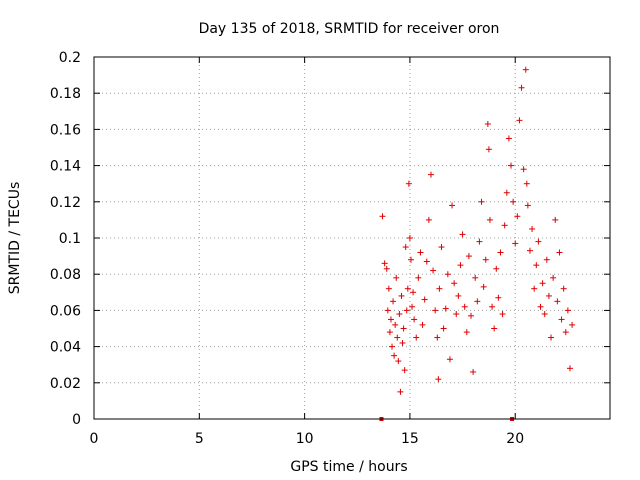 The width and height of the screenshot is (640, 480). What do you see at coordinates (65, 311) in the screenshot?
I see `y-tick-label: 0.06` at bounding box center [65, 311].